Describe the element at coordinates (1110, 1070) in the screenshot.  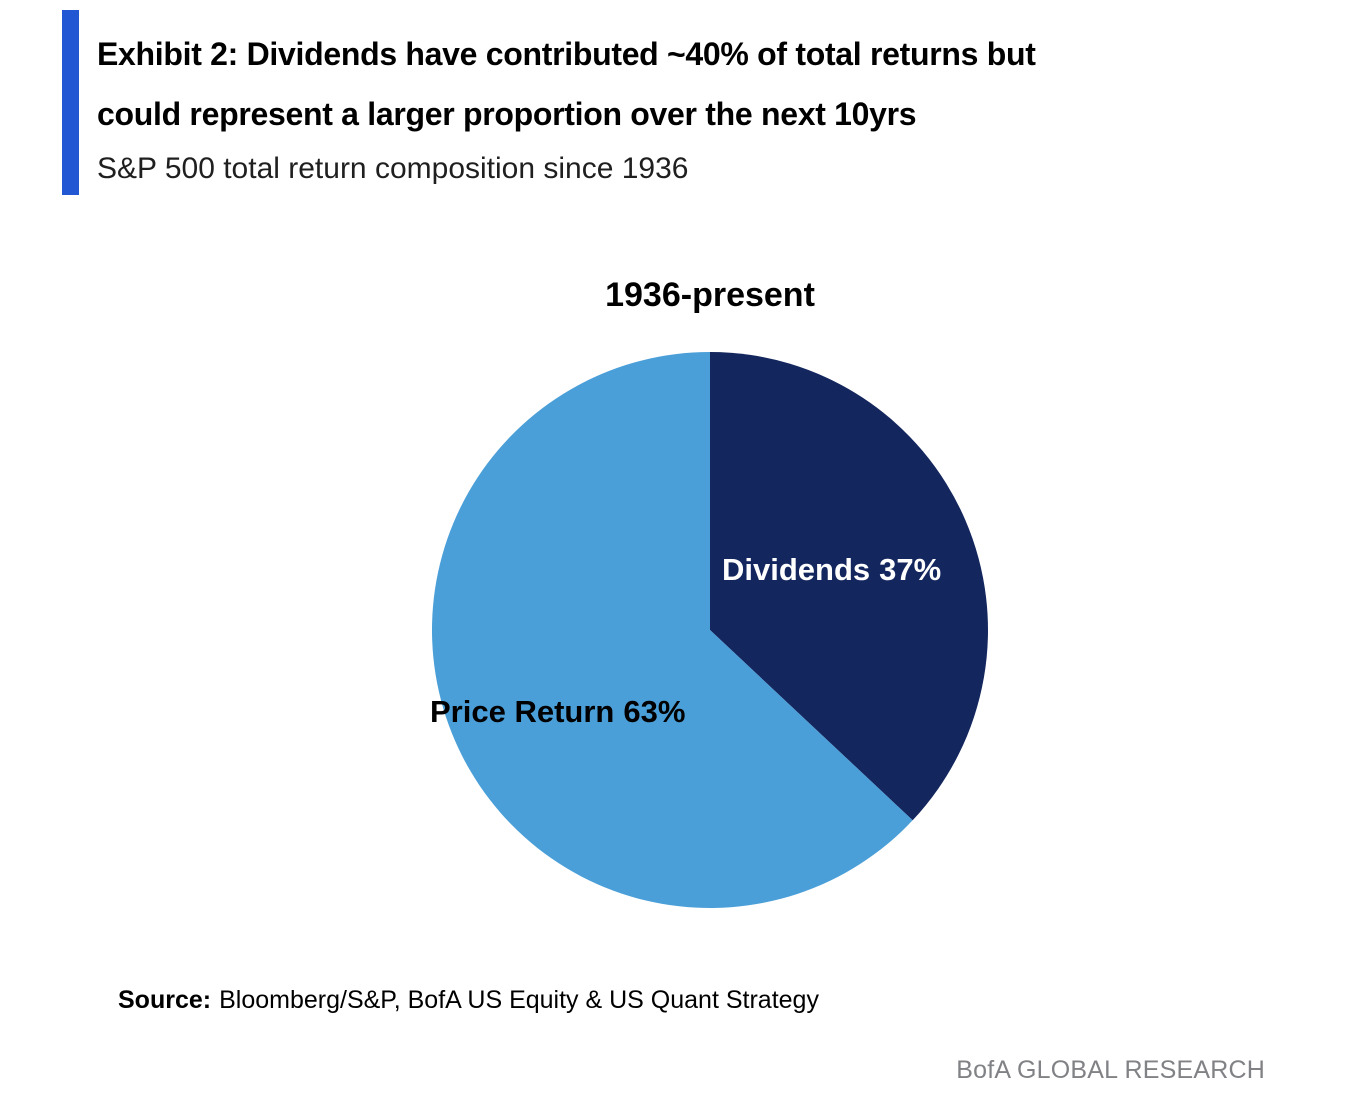
I see `brand-footer: BofA GLOBAL RESEARCH` at that location.